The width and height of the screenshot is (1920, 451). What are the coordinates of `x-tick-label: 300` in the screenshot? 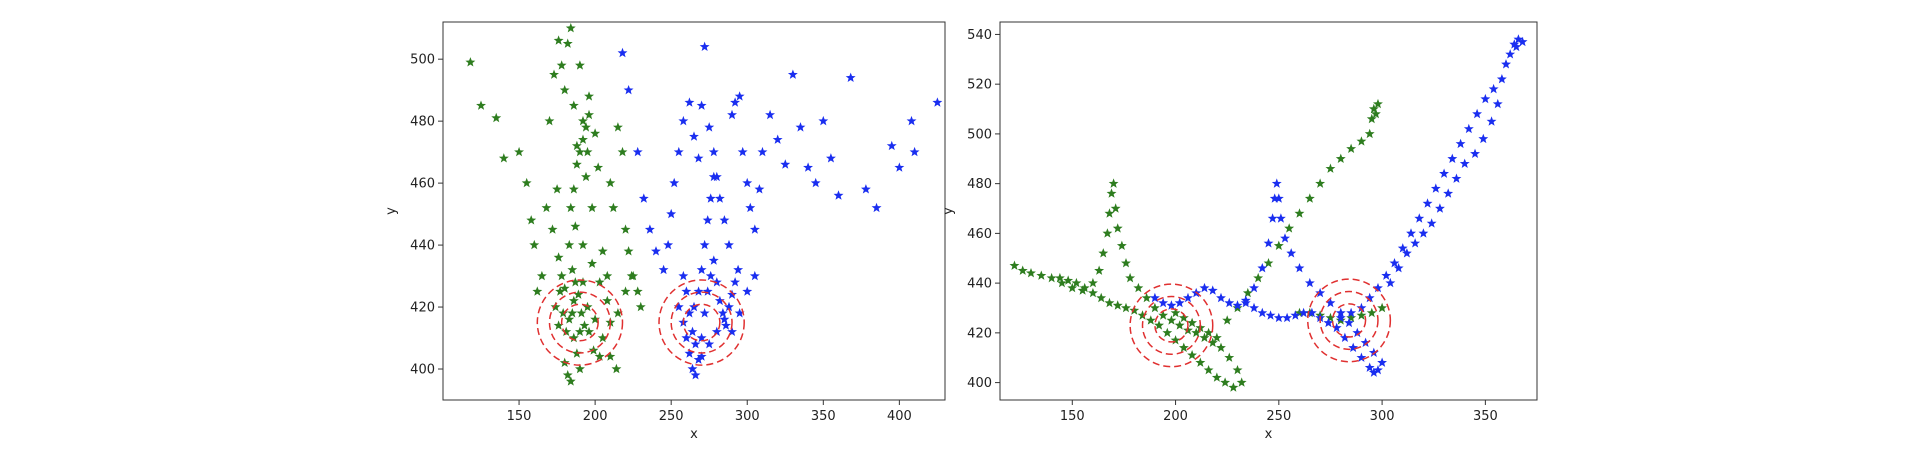 It's located at (747, 416).